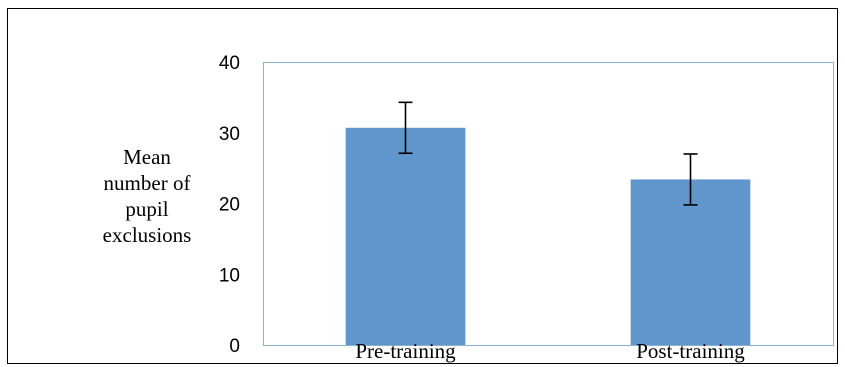 Image resolution: width=845 pixels, height=367 pixels. Describe the element at coordinates (229, 134) in the screenshot. I see `y-tick-label-30: 30` at that location.